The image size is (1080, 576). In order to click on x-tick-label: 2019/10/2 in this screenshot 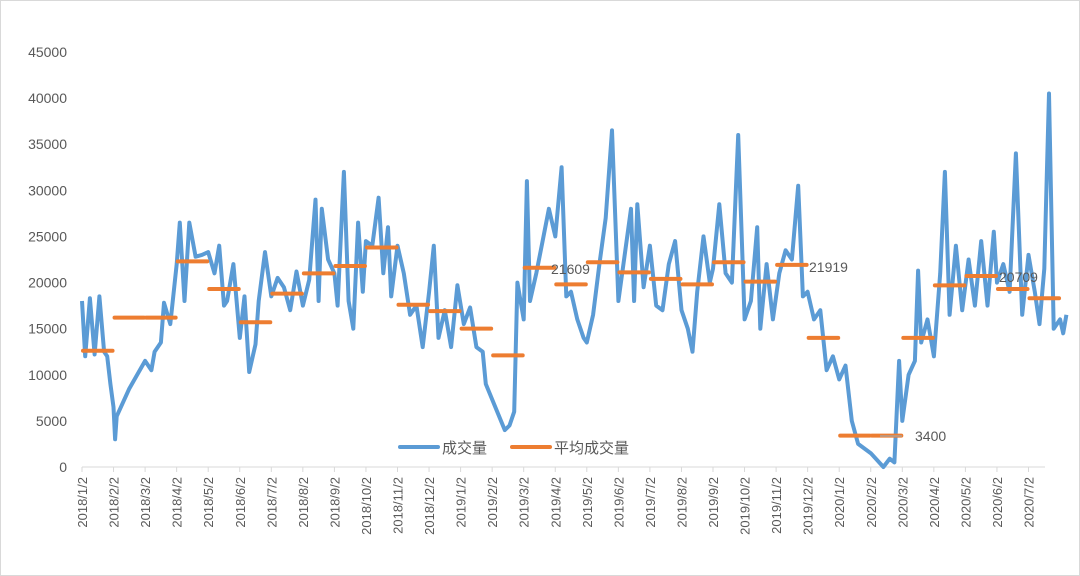, I will do `click(745, 506)`.